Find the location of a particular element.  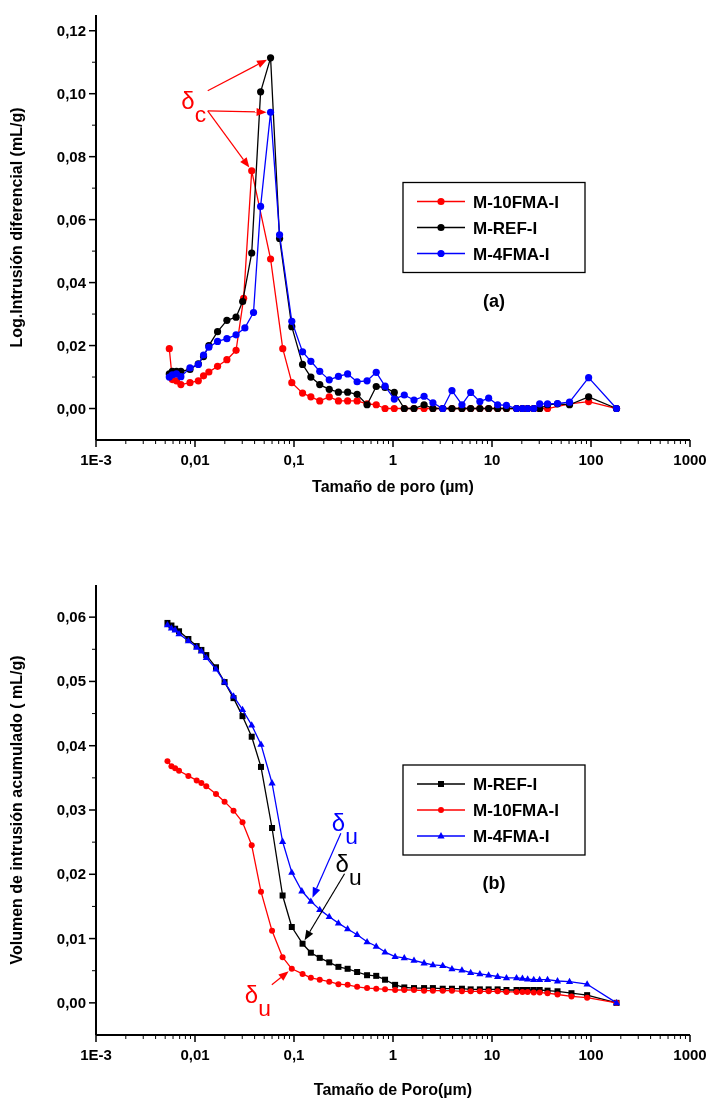

annotation: (a) is located at coordinates (494, 300).